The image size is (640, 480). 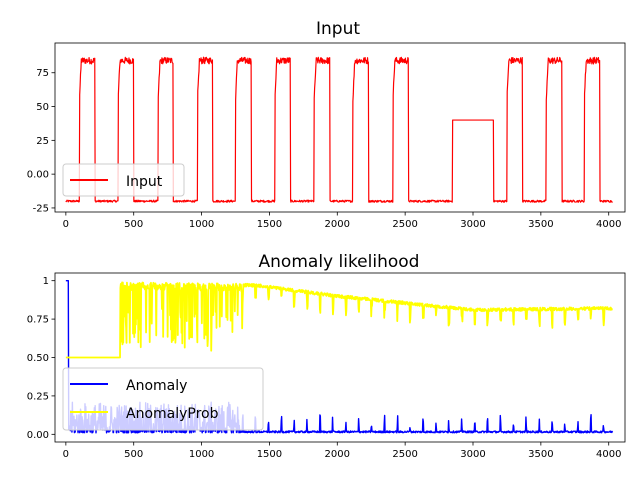 I want to click on anomaly-legend-box, so click(x=163, y=399).